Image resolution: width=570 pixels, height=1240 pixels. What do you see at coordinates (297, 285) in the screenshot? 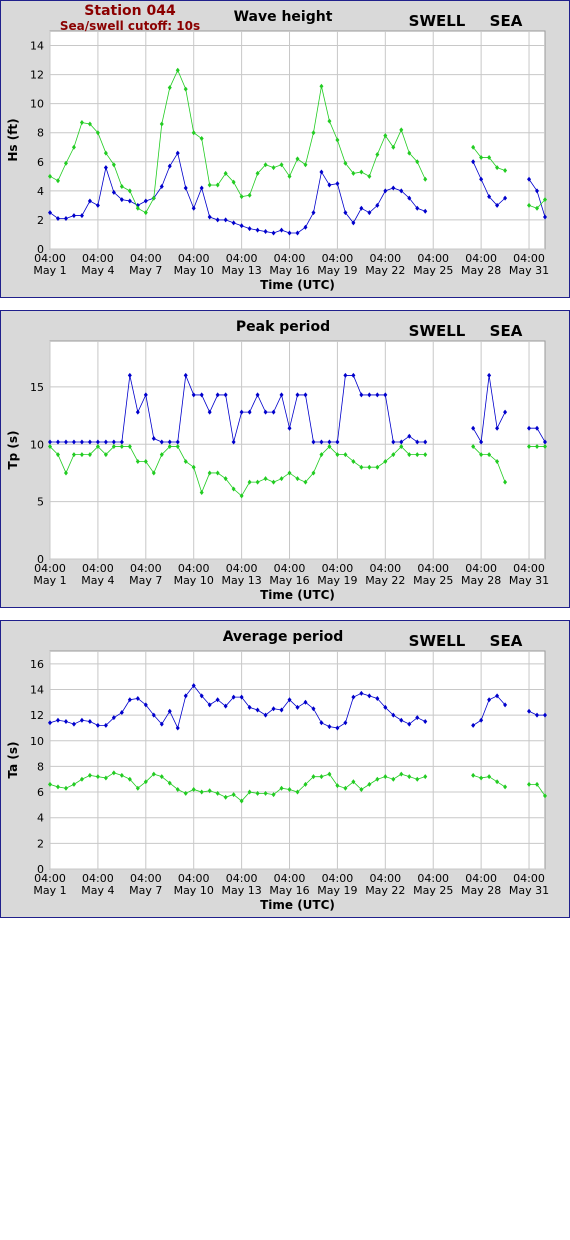
I see `x-axis-label: Time (UTC)` at bounding box center [297, 285].